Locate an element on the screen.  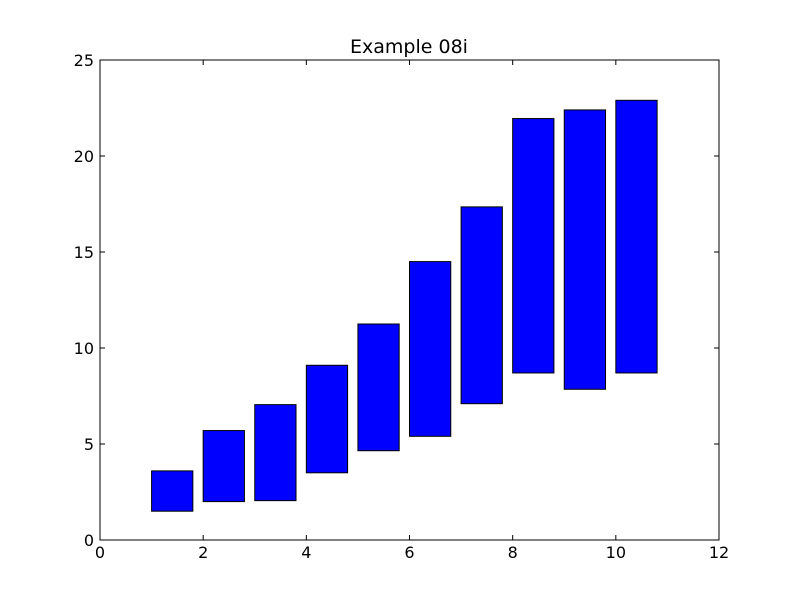
x-tick-label-12: 12 is located at coordinates (719, 552).